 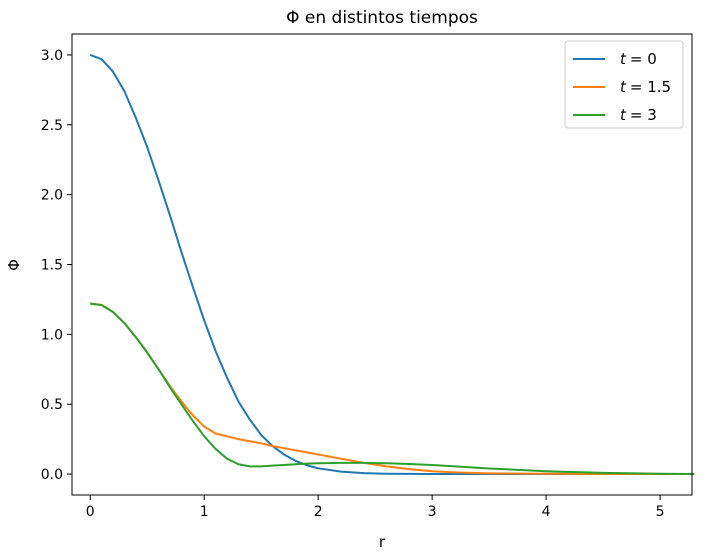 I want to click on y-tick-label: 1.5, so click(x=52, y=266).